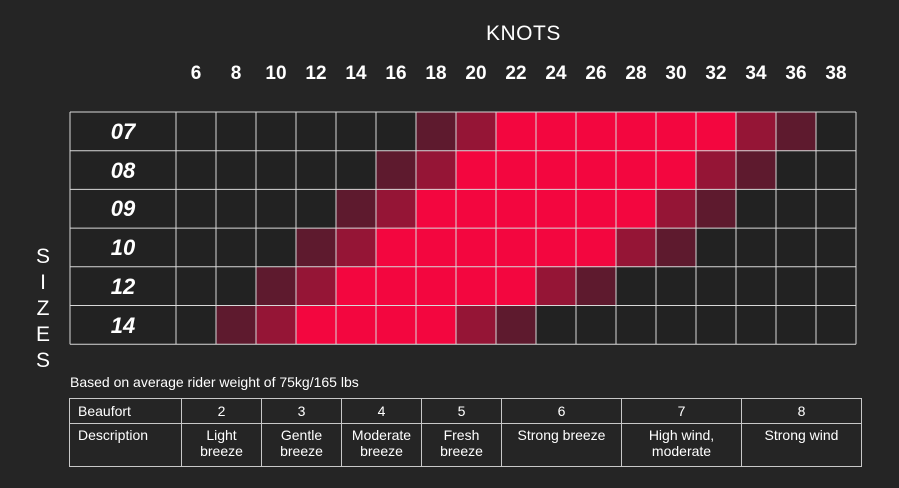 The image size is (899, 488). I want to click on description-6: Strong breeze, so click(561, 445).